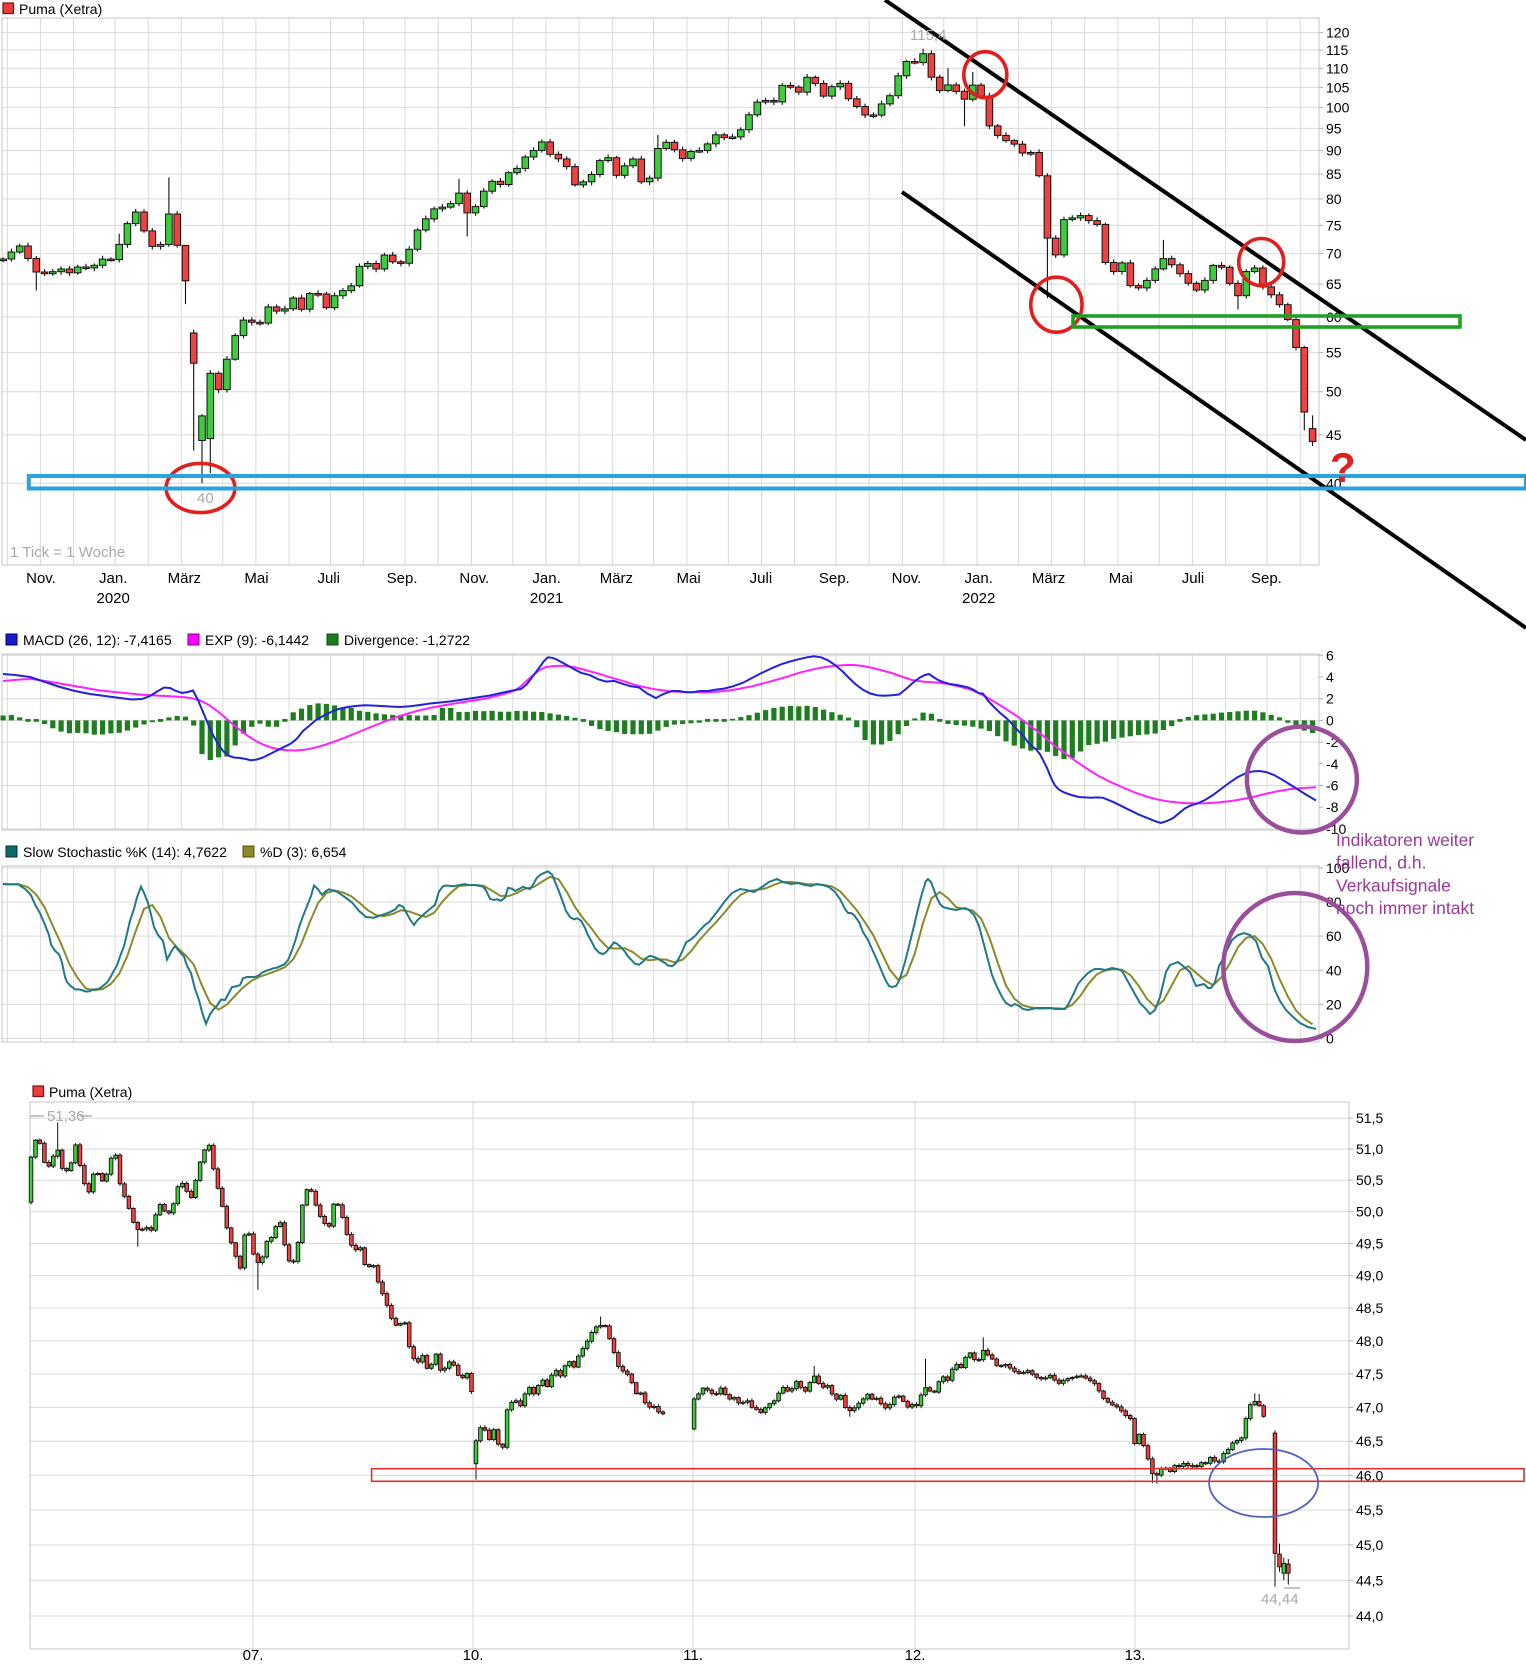 The height and width of the screenshot is (1674, 1526). I want to click on svg-text: 4, so click(1330, 677).